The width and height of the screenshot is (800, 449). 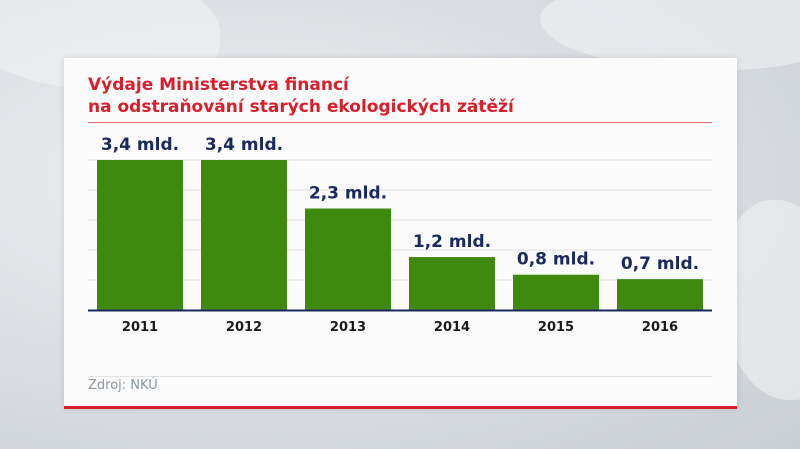 What do you see at coordinates (244, 235) in the screenshot?
I see `bar-2012` at bounding box center [244, 235].